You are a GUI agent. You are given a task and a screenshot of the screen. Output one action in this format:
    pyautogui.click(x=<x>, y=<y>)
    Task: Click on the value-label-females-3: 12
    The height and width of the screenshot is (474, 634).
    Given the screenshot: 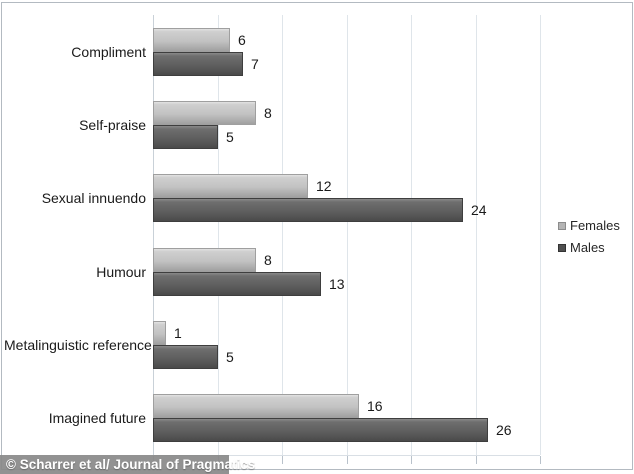 What is the action you would take?
    pyautogui.click(x=324, y=186)
    